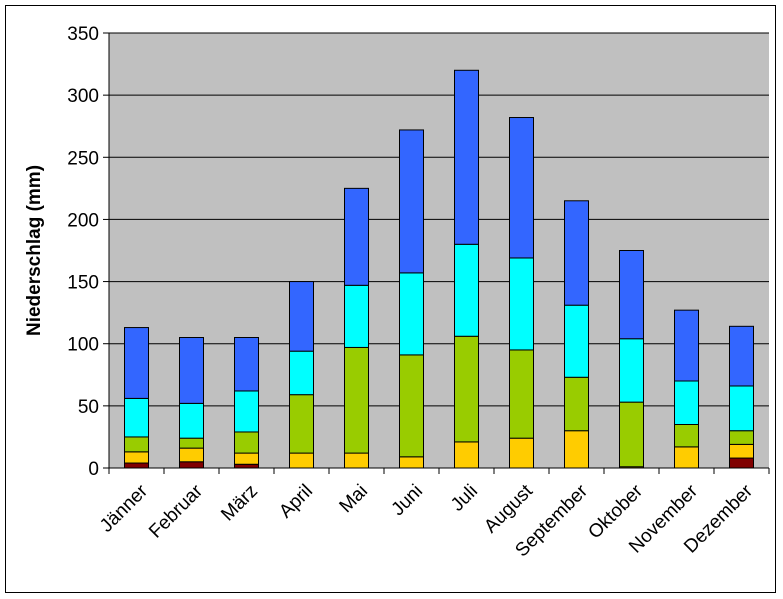 The width and height of the screenshot is (783, 599). Describe the element at coordinates (83, 345) in the screenshot. I see `y-tick-label: 100` at that location.